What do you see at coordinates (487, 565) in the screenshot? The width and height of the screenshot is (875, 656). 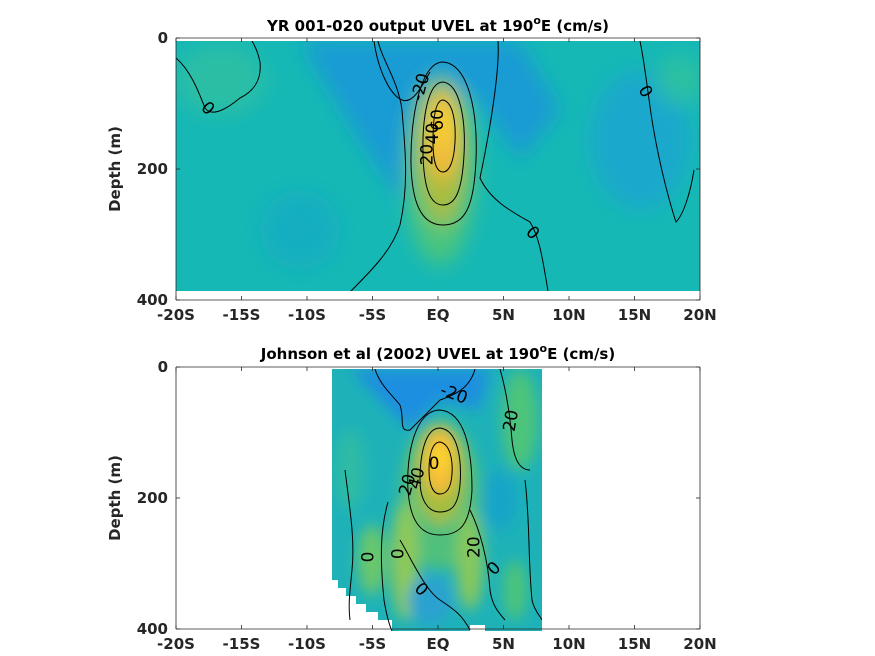 I see `contour-20-lower-bottom` at bounding box center [487, 565].